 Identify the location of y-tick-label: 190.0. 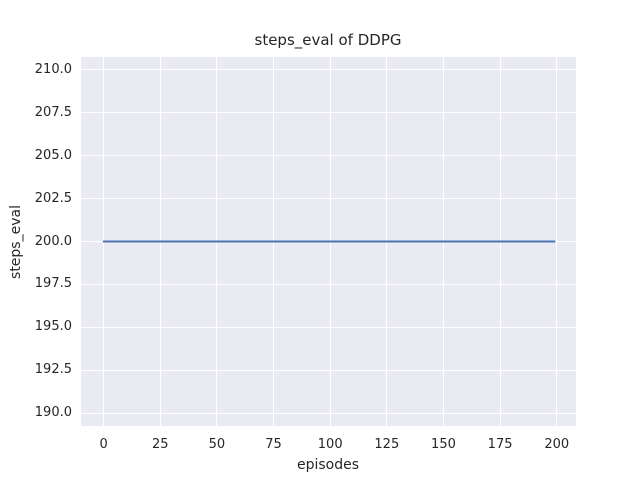
(53, 413).